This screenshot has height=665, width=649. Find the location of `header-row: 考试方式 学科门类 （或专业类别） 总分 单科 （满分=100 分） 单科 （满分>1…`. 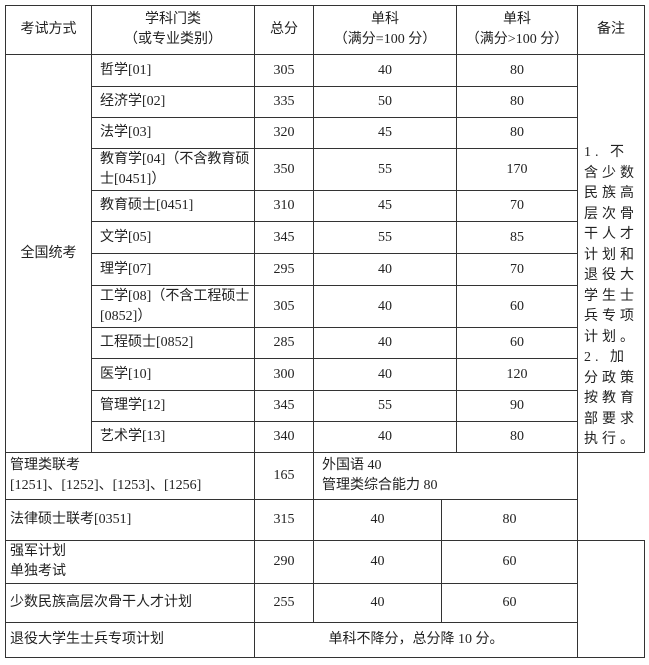

header-row: 考试方式 学科门类 （或专业类别） 总分 单科 （满分=100 分） 单科 （满分>1… is located at coordinates (325, 30).